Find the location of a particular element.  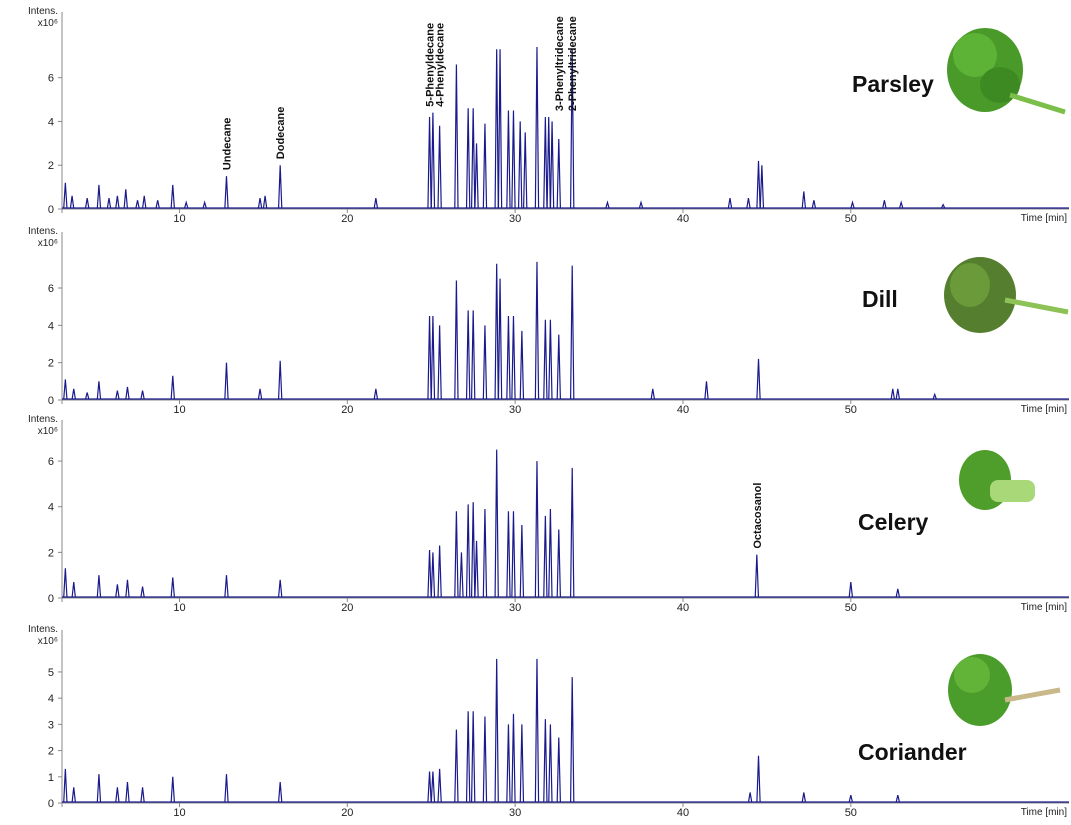

sample-name: Celery is located at coordinates (893, 522).